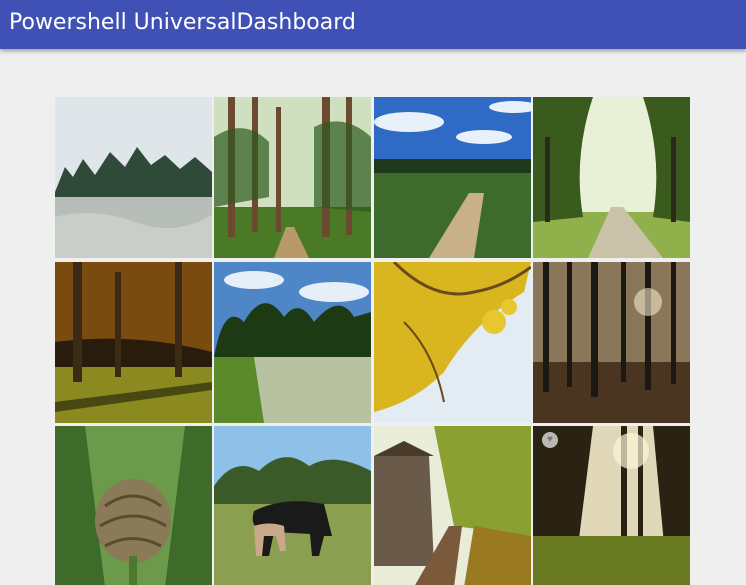 This screenshot has width=746, height=585. I want to click on photo-dark-pines, so click(611, 342).